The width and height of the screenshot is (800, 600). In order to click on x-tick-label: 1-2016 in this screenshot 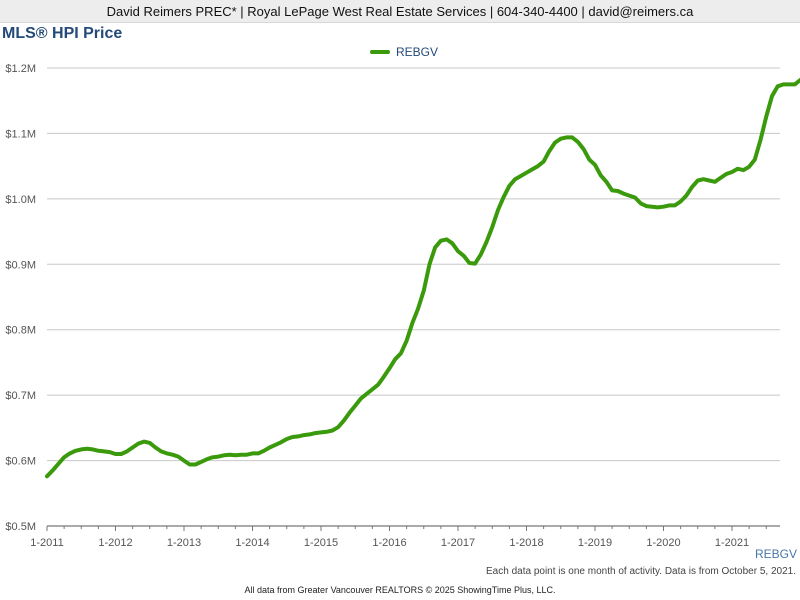, I will do `click(389, 543)`.